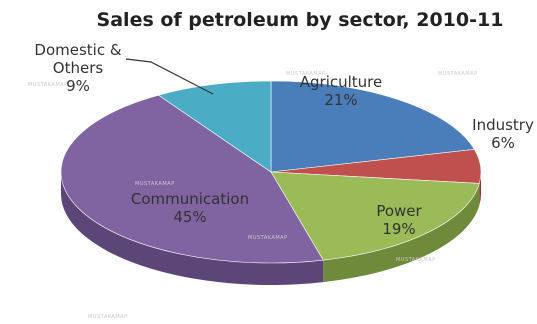 This screenshot has height=324, width=537. Describe the element at coordinates (372, 126) in the screenshot. I see `pie-slice-agriculture` at that location.